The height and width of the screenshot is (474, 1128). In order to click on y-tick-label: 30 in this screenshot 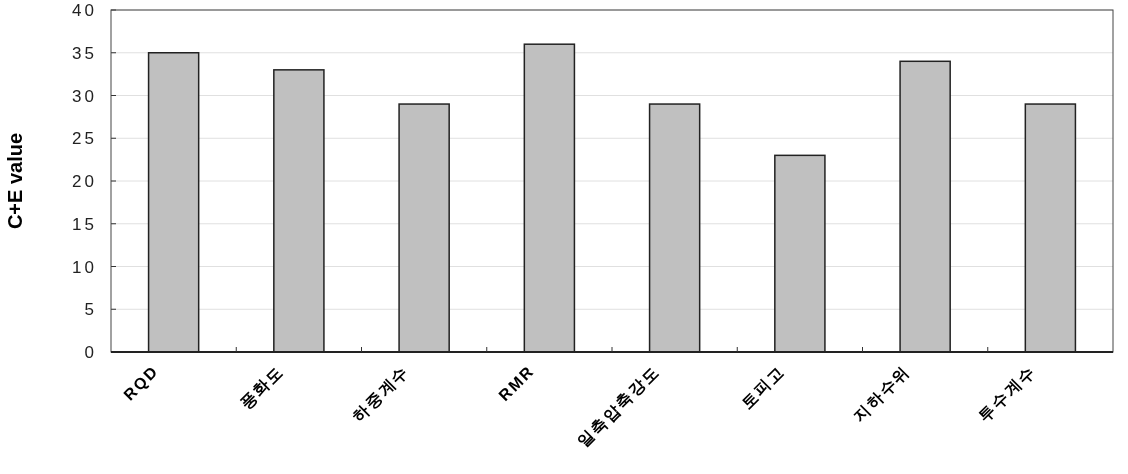, I will do `click(84, 96)`.